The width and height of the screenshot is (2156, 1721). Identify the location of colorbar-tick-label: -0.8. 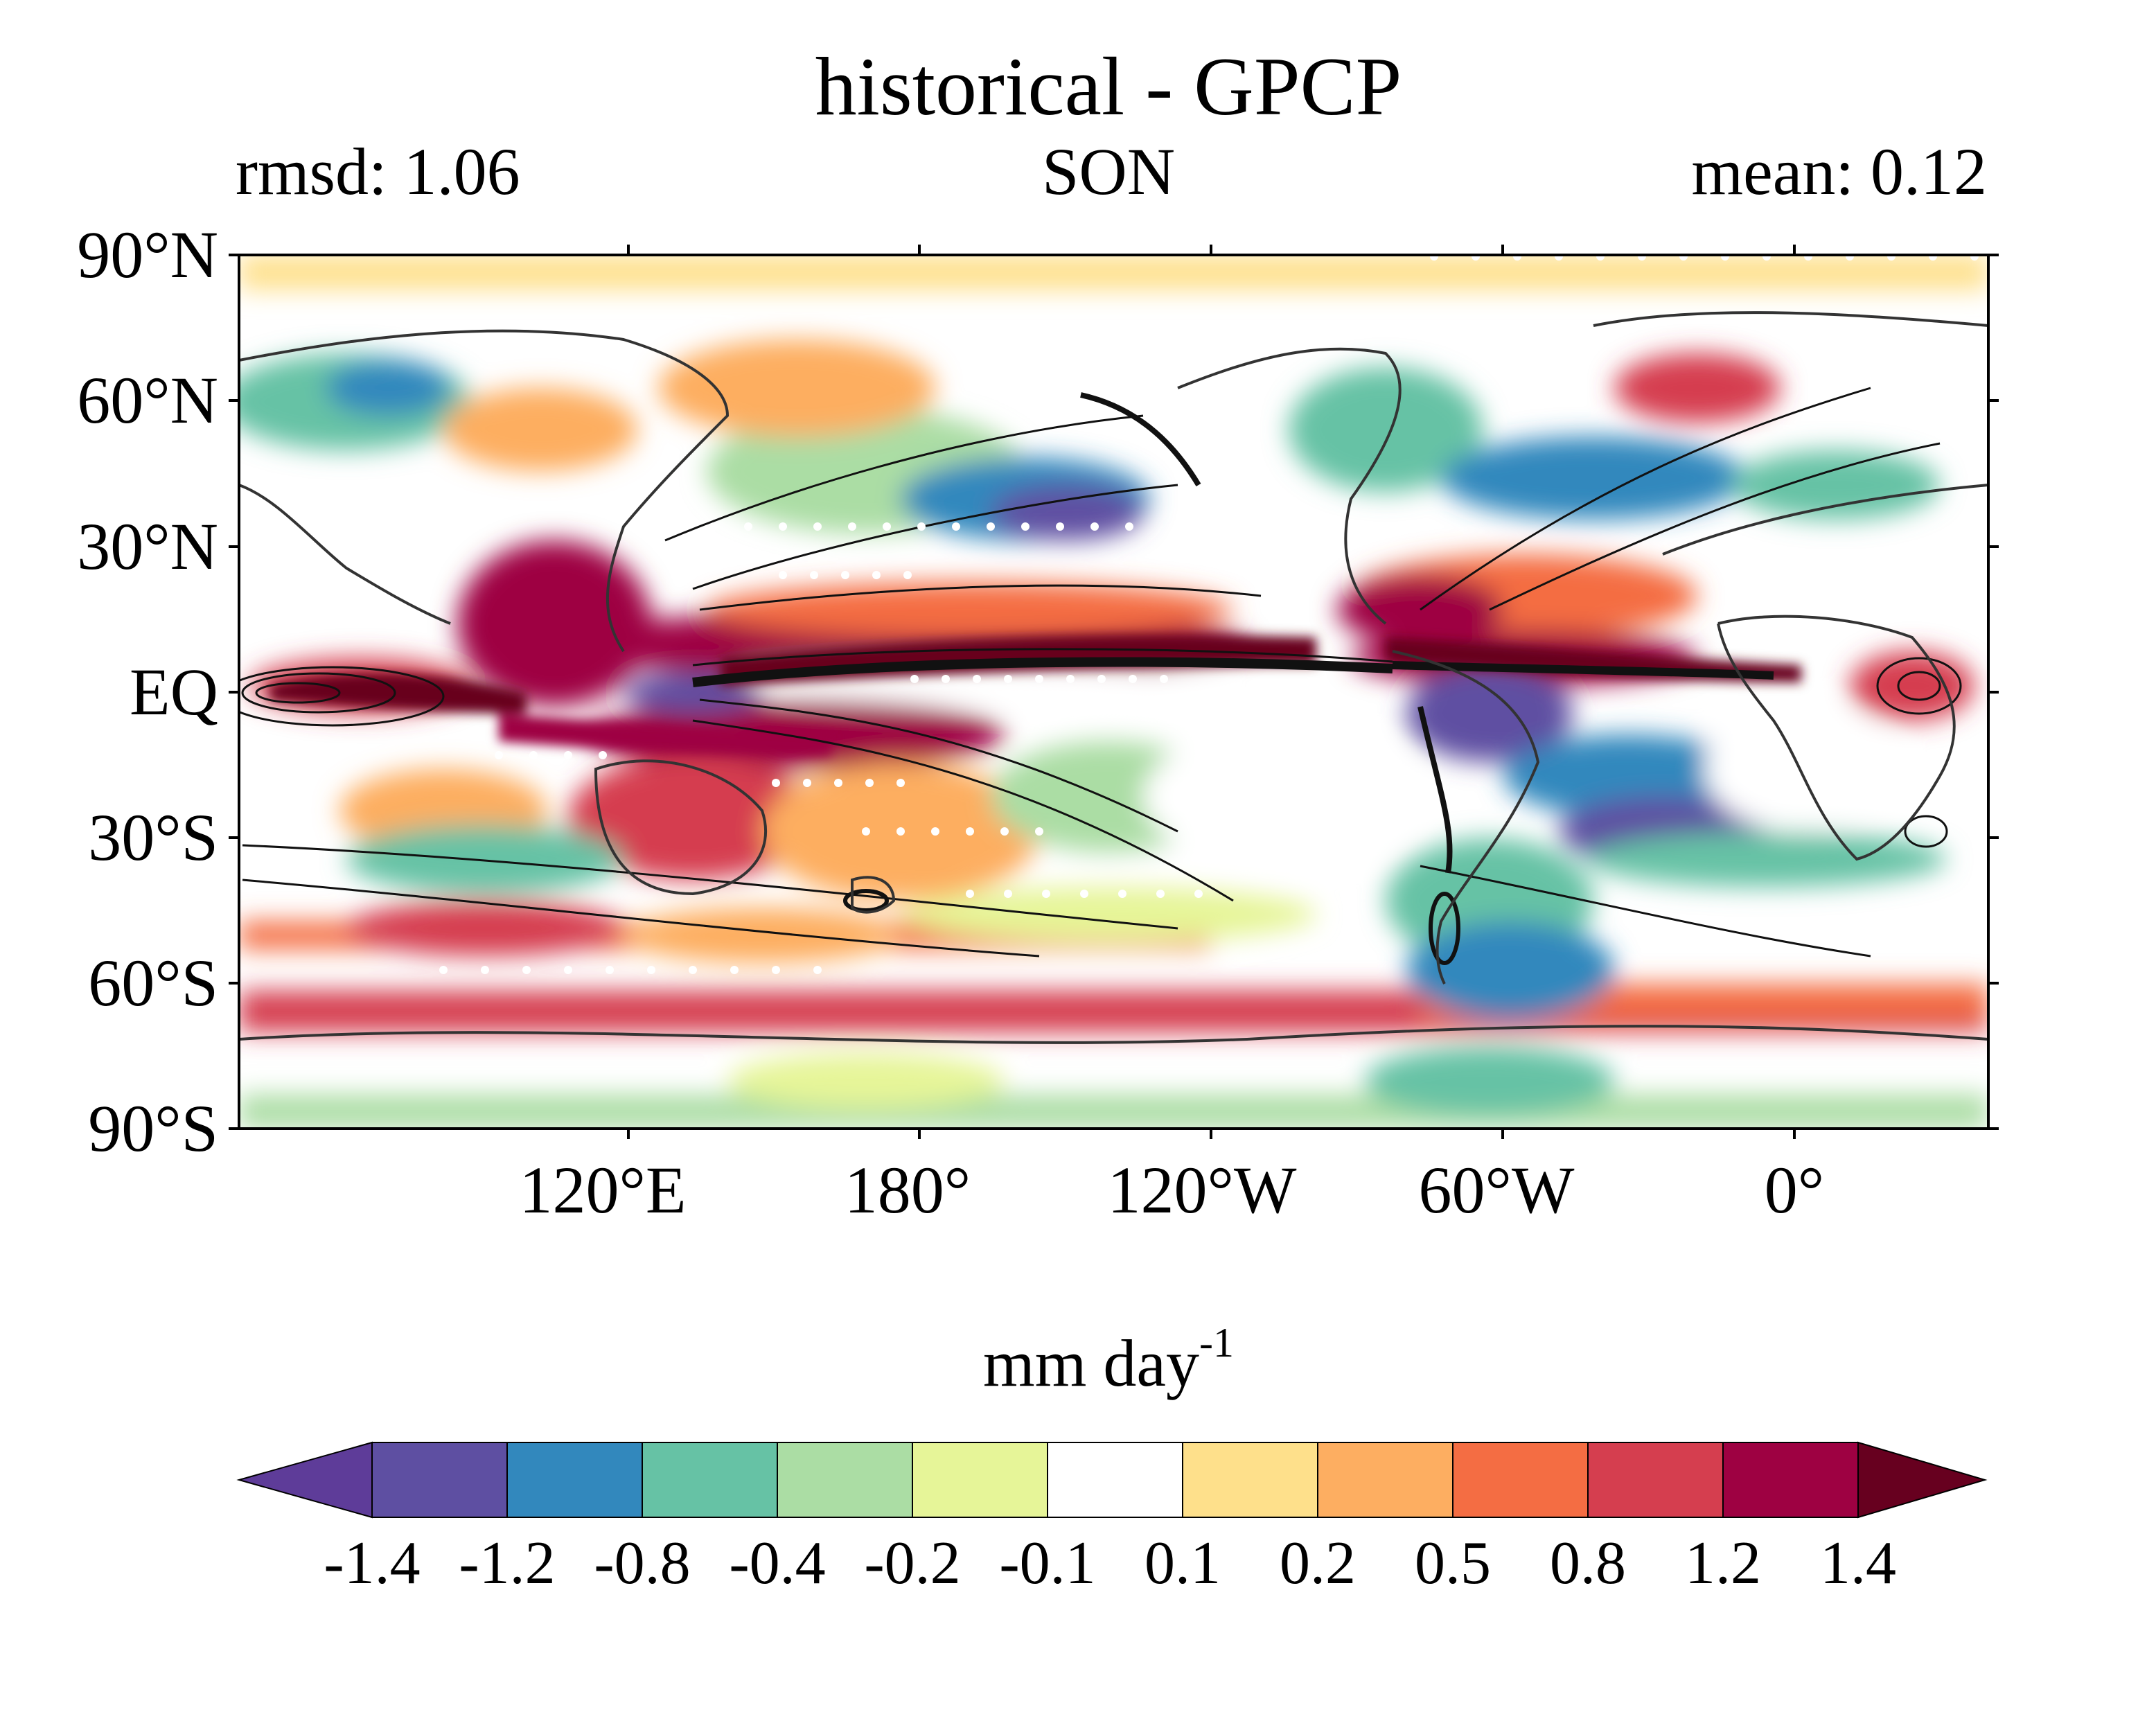
(642, 1563).